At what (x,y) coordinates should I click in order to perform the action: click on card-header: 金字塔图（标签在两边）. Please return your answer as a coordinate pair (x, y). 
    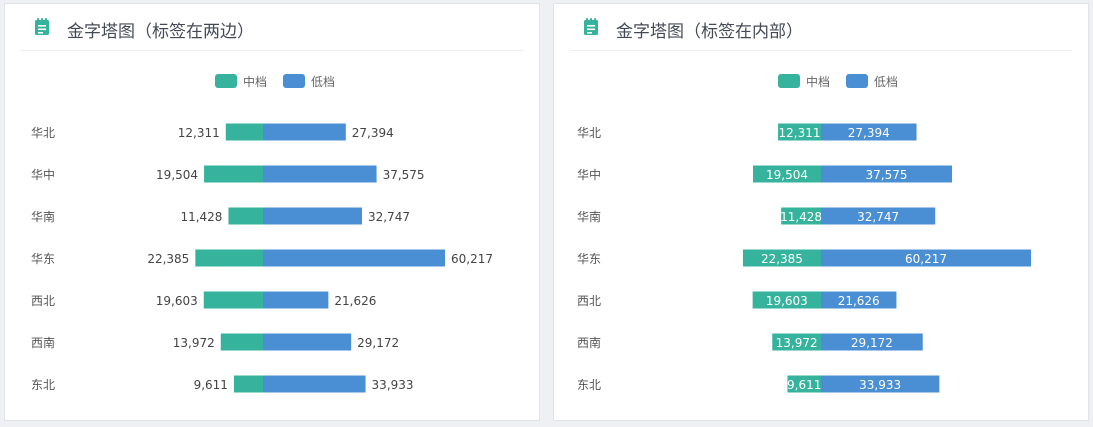
    Looking at the image, I should click on (272, 27).